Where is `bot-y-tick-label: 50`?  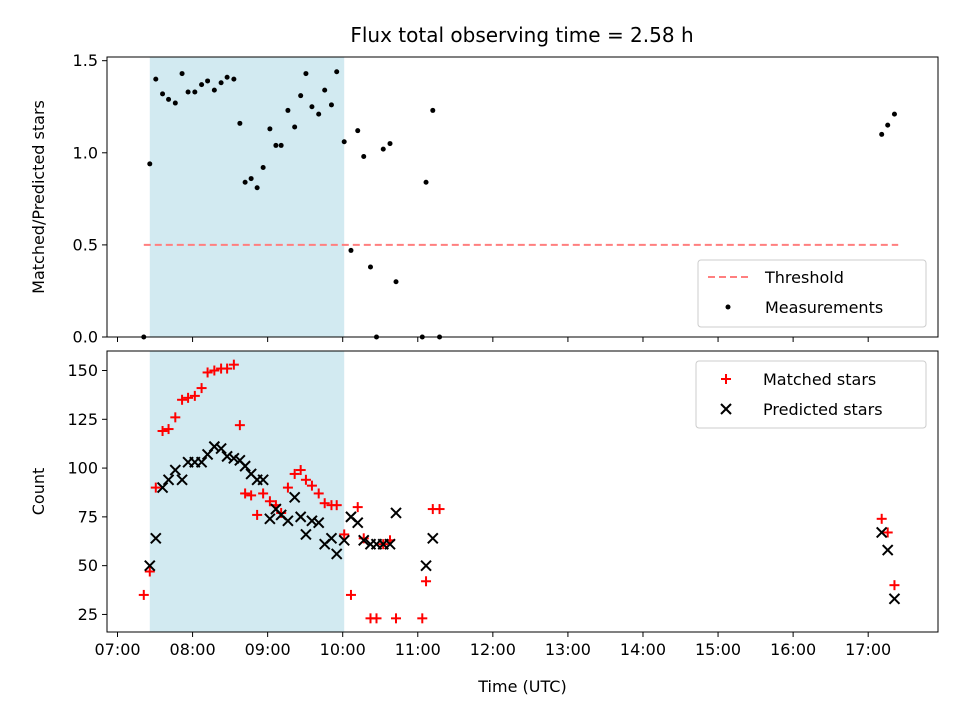 bot-y-tick-label: 50 is located at coordinates (88, 565).